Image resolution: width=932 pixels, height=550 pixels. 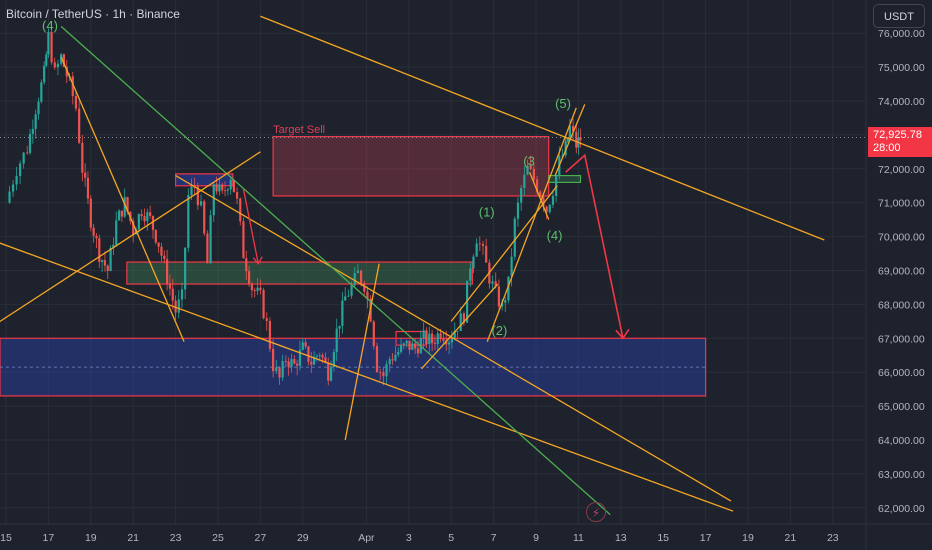 What do you see at coordinates (897, 135) in the screenshot?
I see `last-price-value: 72,925.78` at bounding box center [897, 135].